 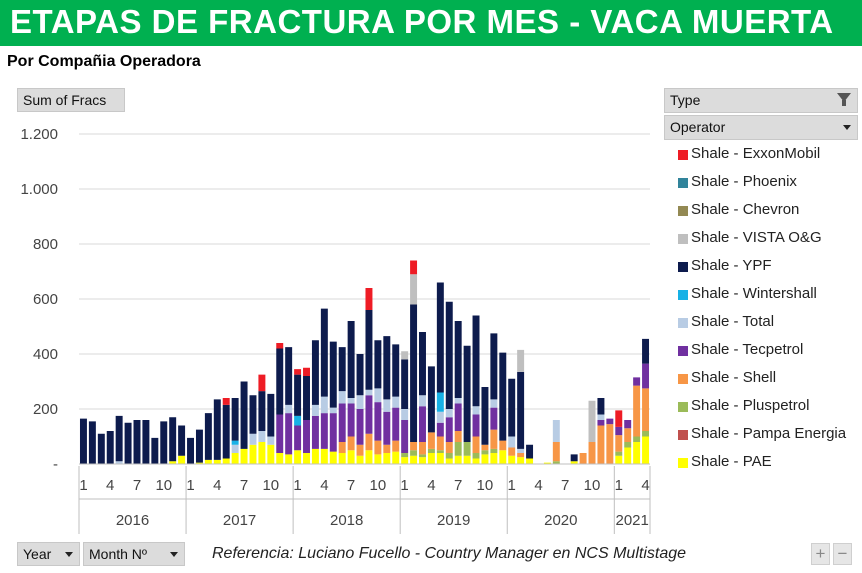 What do you see at coordinates (763, 350) in the screenshot?
I see `legend-item: Shale - Tecpetrol` at bounding box center [763, 350].